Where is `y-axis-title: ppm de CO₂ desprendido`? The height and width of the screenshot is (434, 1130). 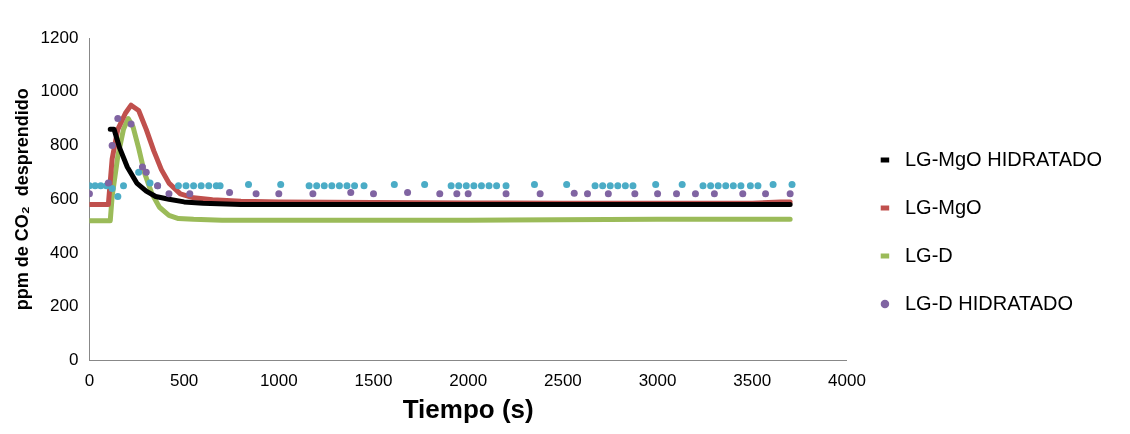 y-axis-title: ppm de CO₂ desprendido is located at coordinates (21, 199).